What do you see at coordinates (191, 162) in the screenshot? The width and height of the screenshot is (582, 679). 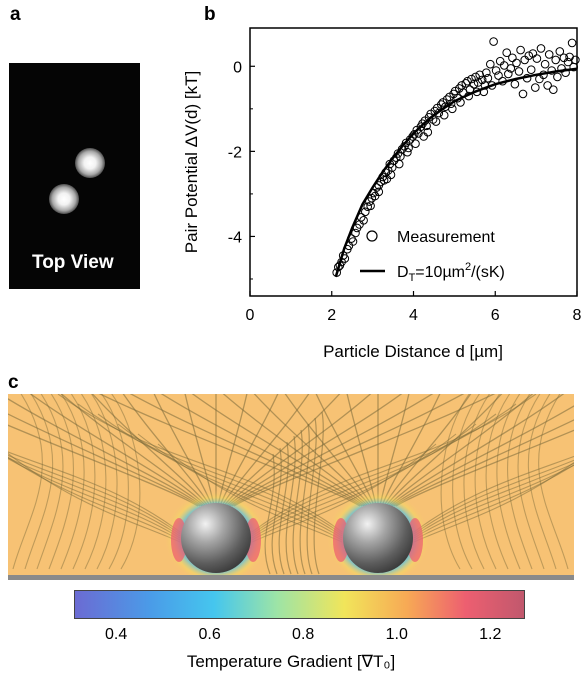 I see `y-axis-label: Pair Potential ΔV(d) [kT]` at bounding box center [191, 162].